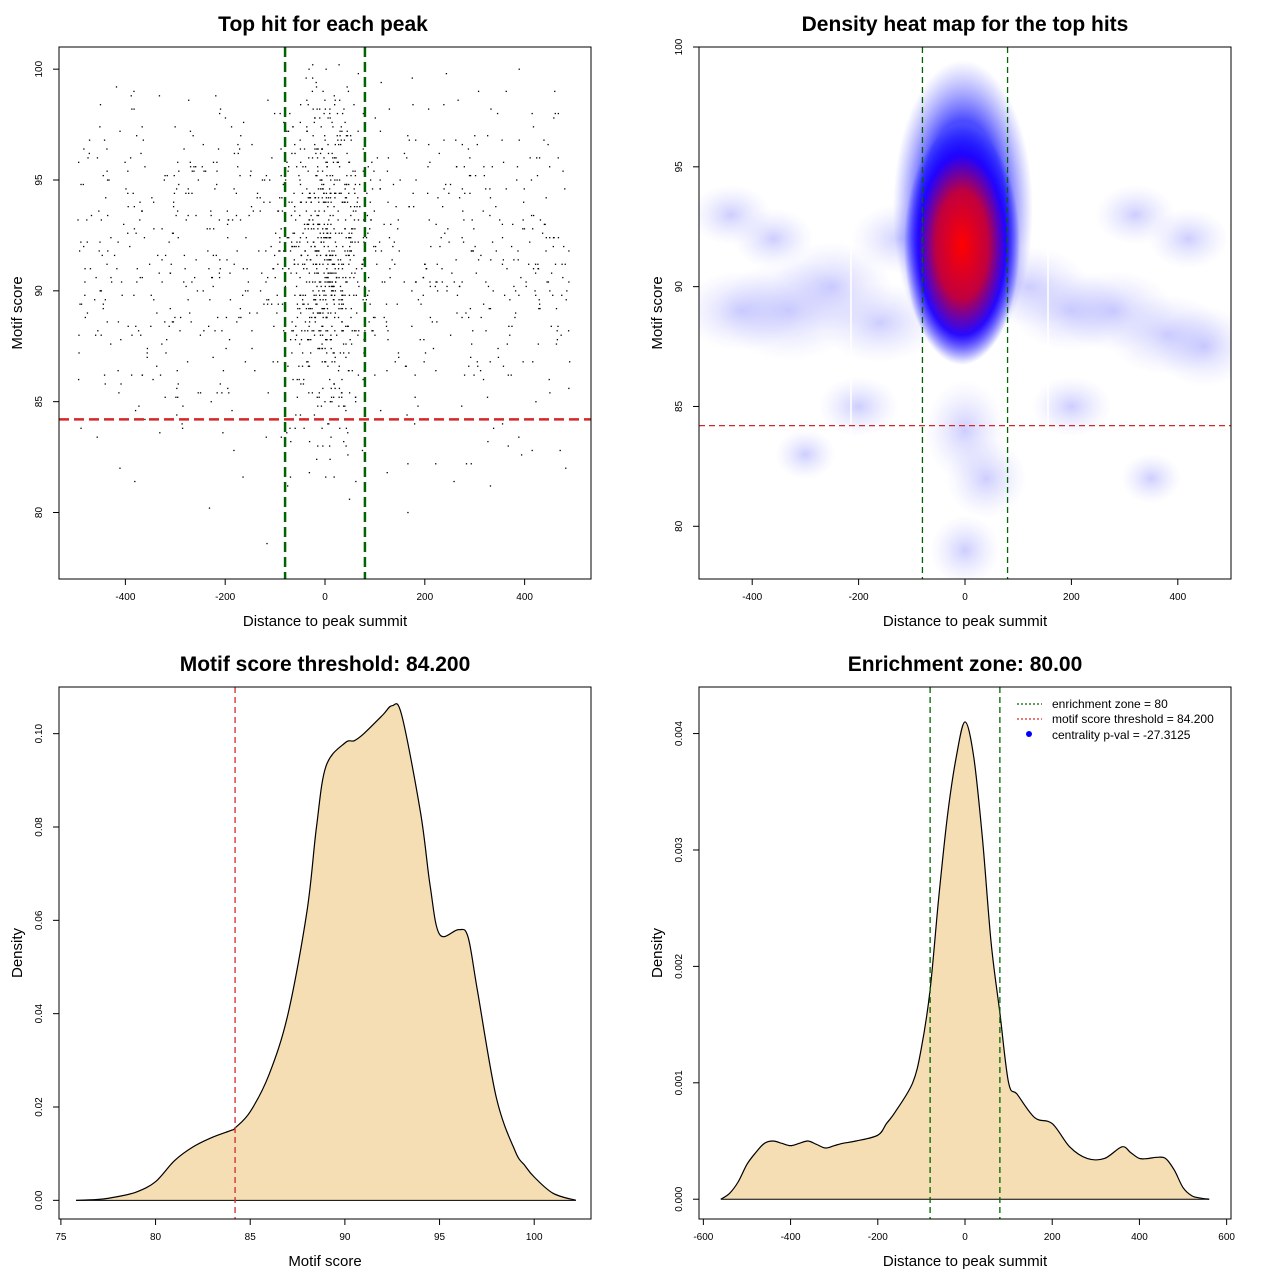 This screenshot has width=1280, height=1280. What do you see at coordinates (1121, 735) in the screenshot?
I see `legend-label: centrality p-val = -27.3125` at bounding box center [1121, 735].